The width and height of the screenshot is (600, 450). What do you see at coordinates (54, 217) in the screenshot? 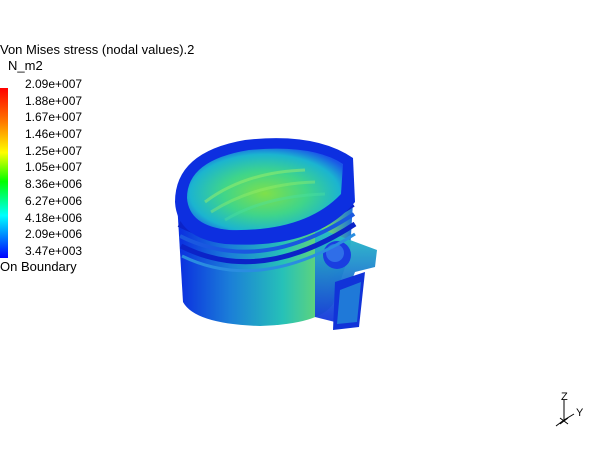
I see `legend-value: 4.18e+006` at bounding box center [54, 217].